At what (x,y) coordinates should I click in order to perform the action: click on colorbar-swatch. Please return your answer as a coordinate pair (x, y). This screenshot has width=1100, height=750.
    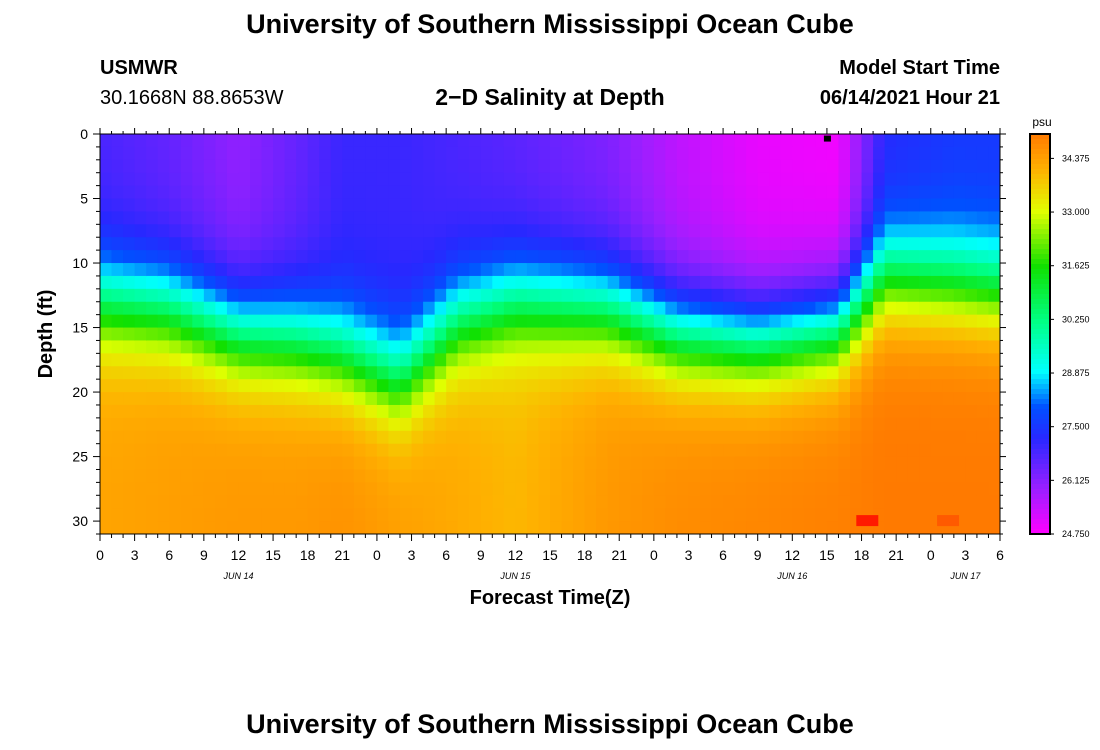
    Looking at the image, I should click on (1040, 337).